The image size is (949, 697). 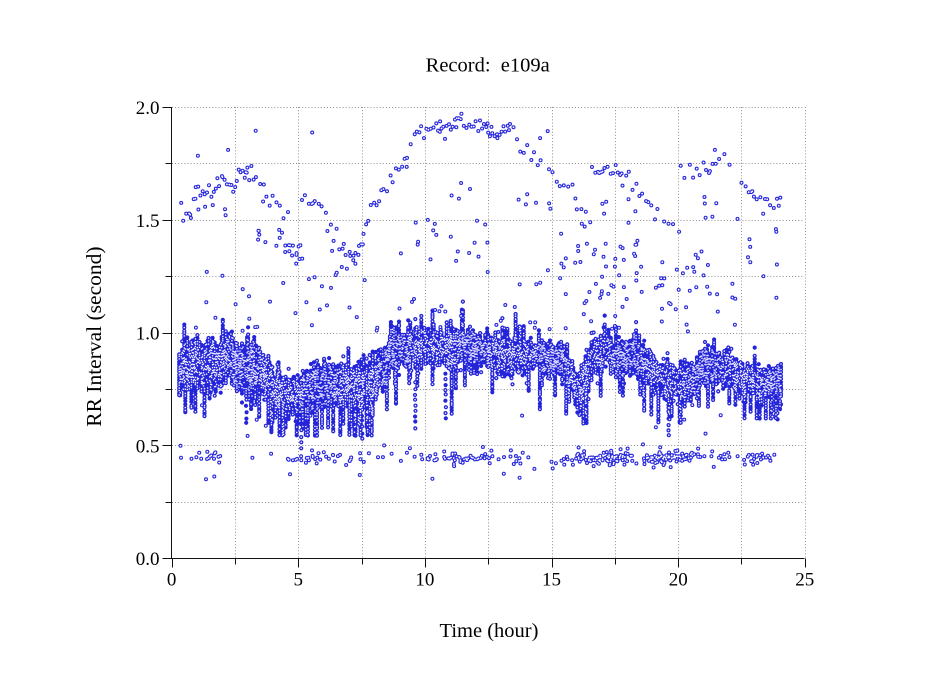 I want to click on svg-text: 10, so click(x=424, y=580).